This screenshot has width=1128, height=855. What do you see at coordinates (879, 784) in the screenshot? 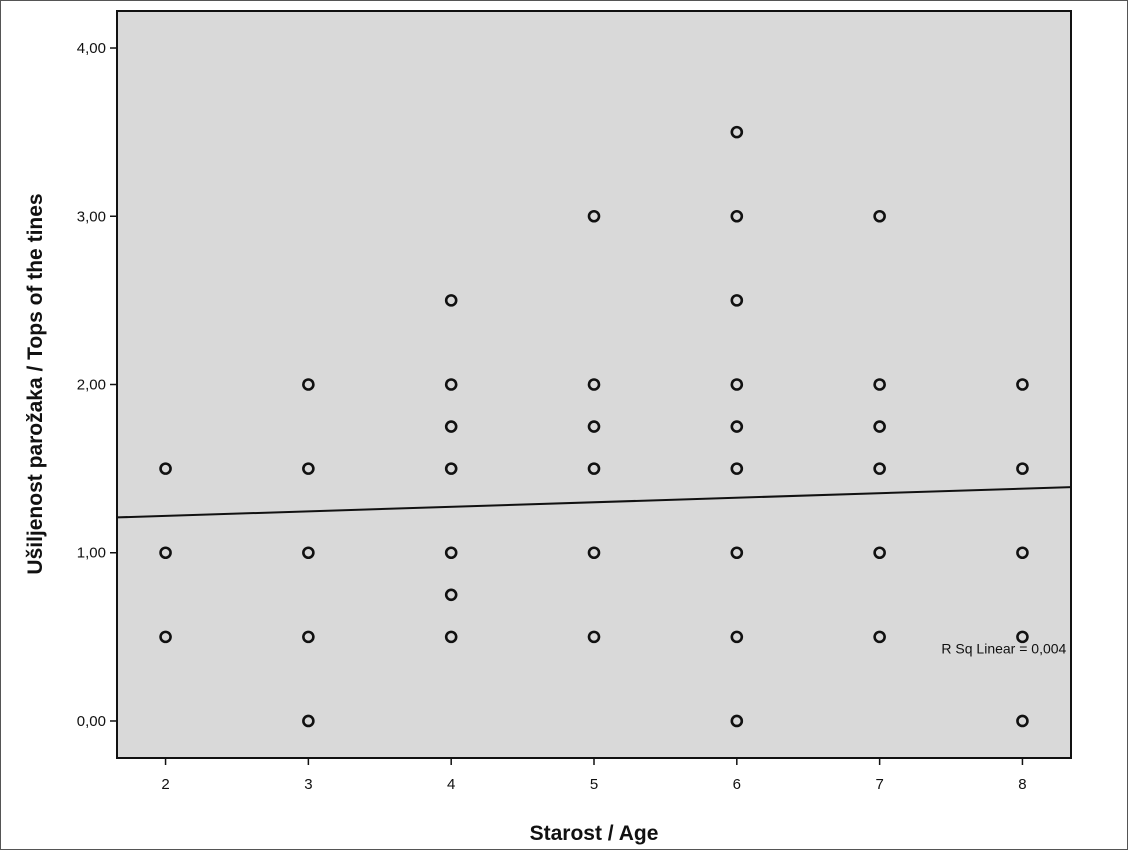
I see `x-tick-label: 7` at bounding box center [879, 784].